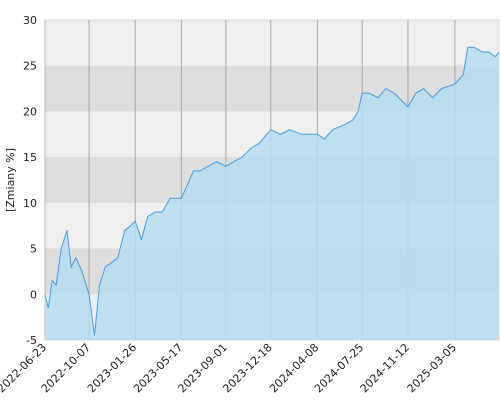 This screenshot has height=404, width=500. Describe the element at coordinates (30, 111) in the screenshot. I see `y-tick-label: 20` at that location.